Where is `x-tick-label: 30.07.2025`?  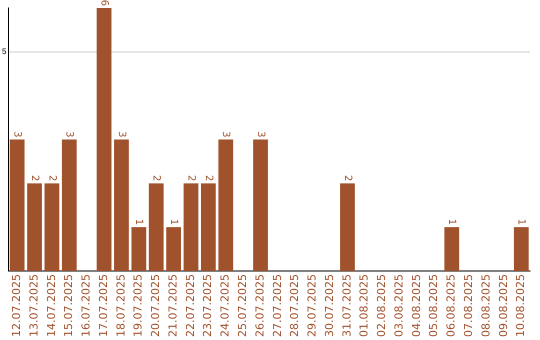
x-tick-label: 30.07.2025 is located at coordinates (329, 306).